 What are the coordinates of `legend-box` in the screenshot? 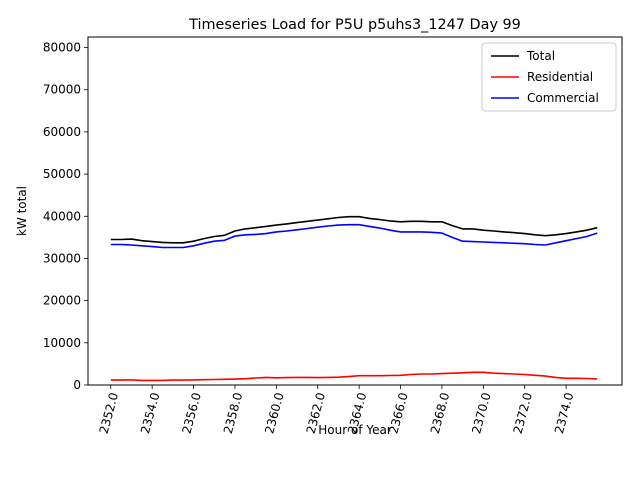 It's located at (549, 77).